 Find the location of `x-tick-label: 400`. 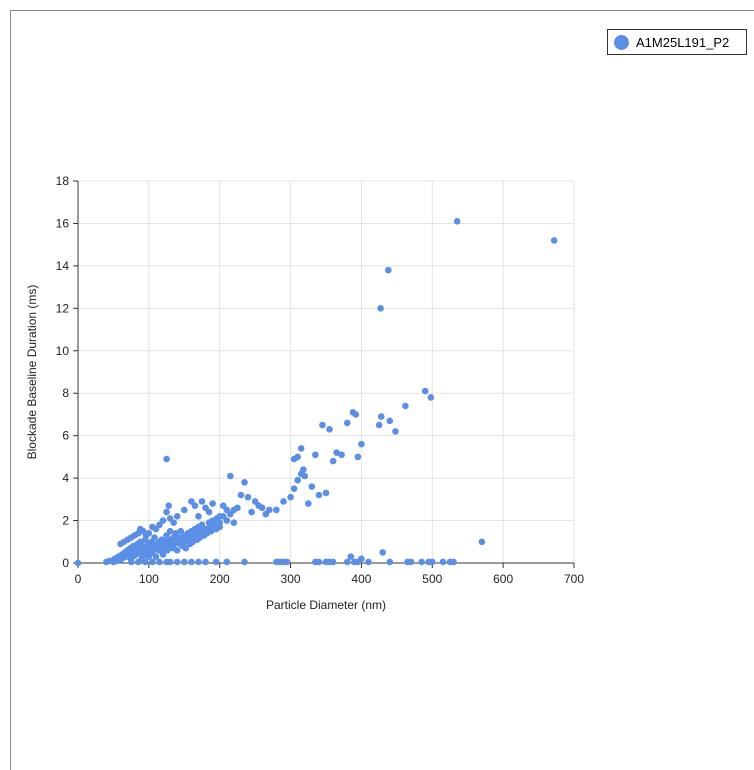

x-tick-label: 400 is located at coordinates (361, 579).